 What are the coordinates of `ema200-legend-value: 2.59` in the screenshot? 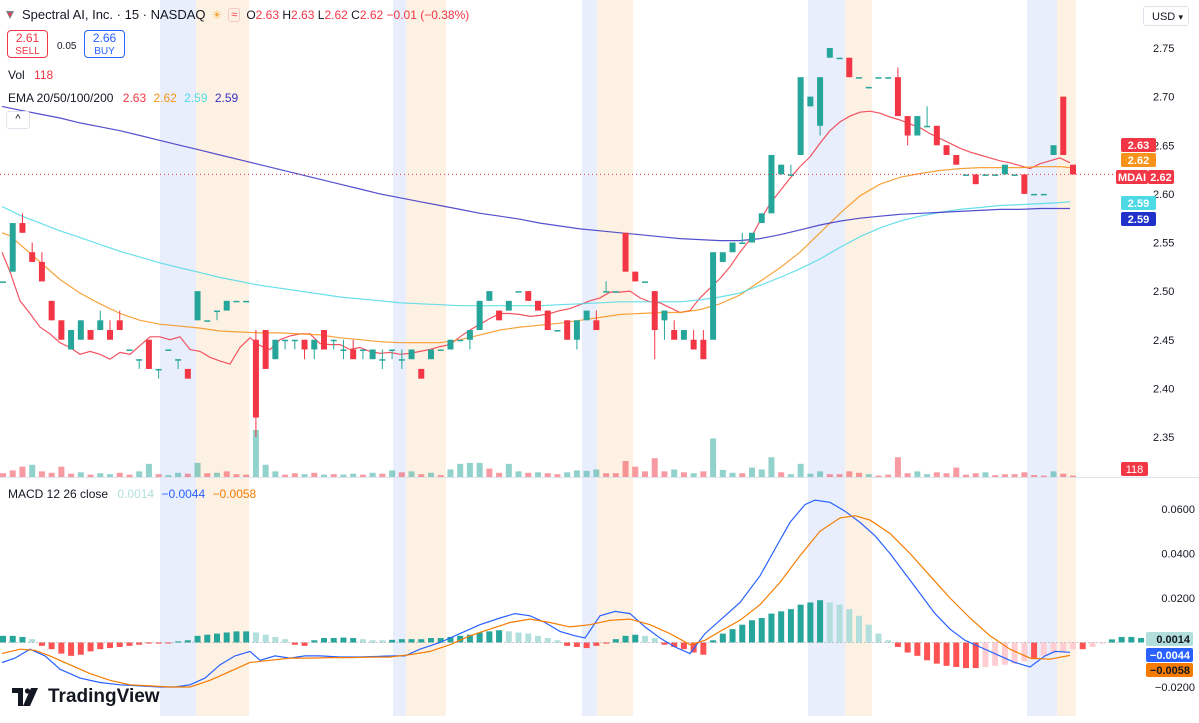 It's located at (226, 98).